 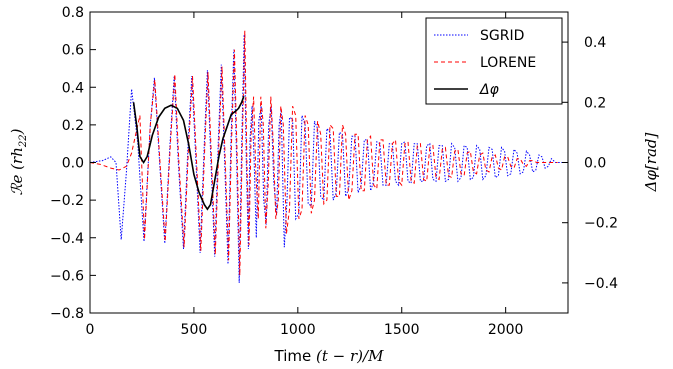 What do you see at coordinates (73, 164) in the screenshot?
I see `y-tick-label-4: 0.0` at bounding box center [73, 164].